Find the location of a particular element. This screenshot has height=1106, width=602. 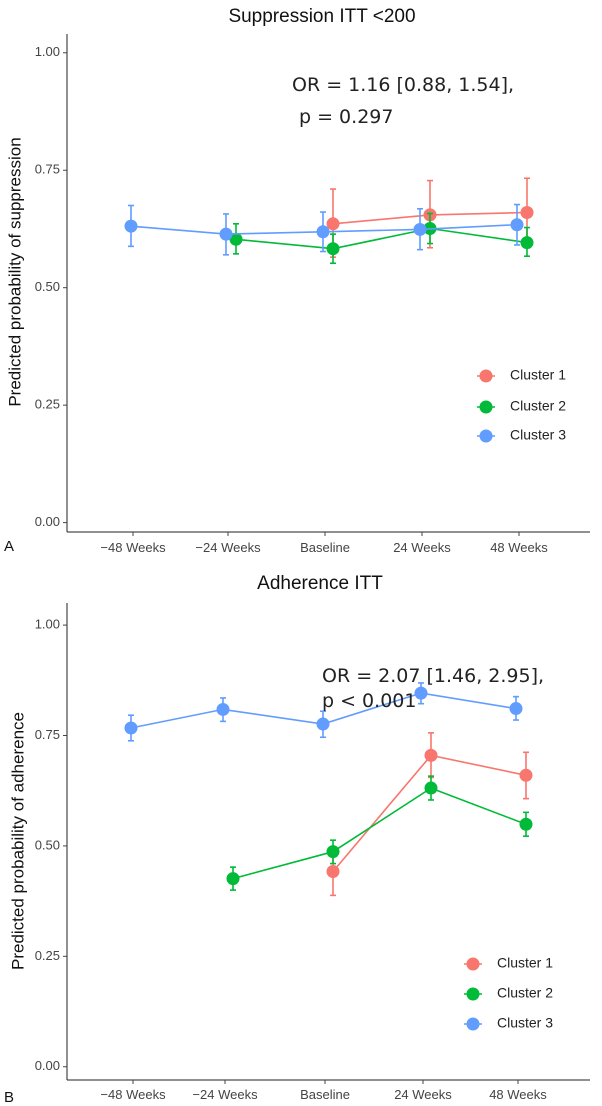

or-annotation: OR = 2.07 [1.46, 2.95], is located at coordinates (433, 676).